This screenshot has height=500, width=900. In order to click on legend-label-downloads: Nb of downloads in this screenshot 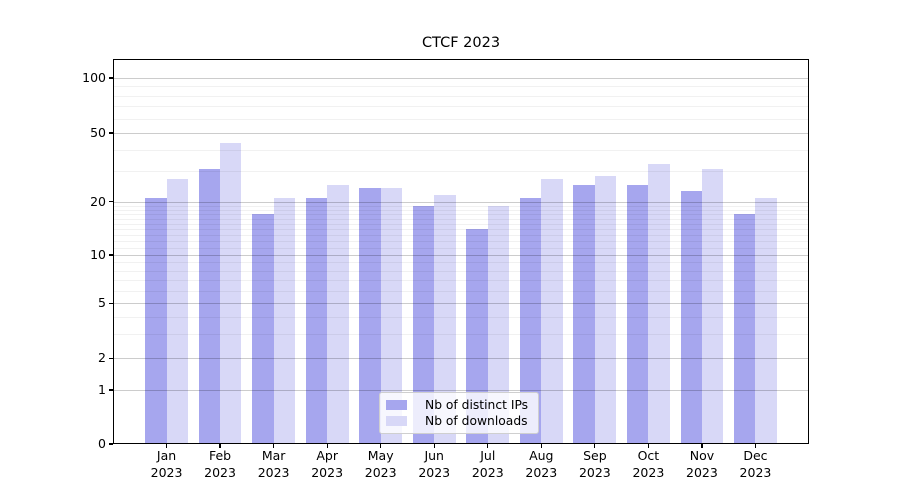, I will do `click(476, 420)`.